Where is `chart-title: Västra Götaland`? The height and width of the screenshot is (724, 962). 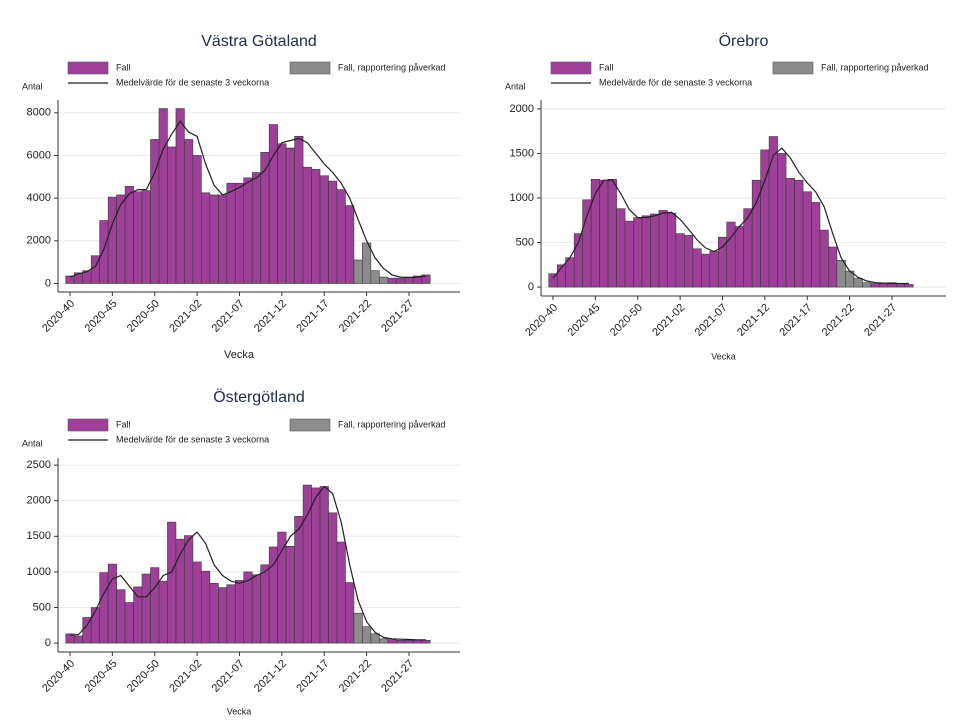 chart-title: Västra Götaland is located at coordinates (259, 41).